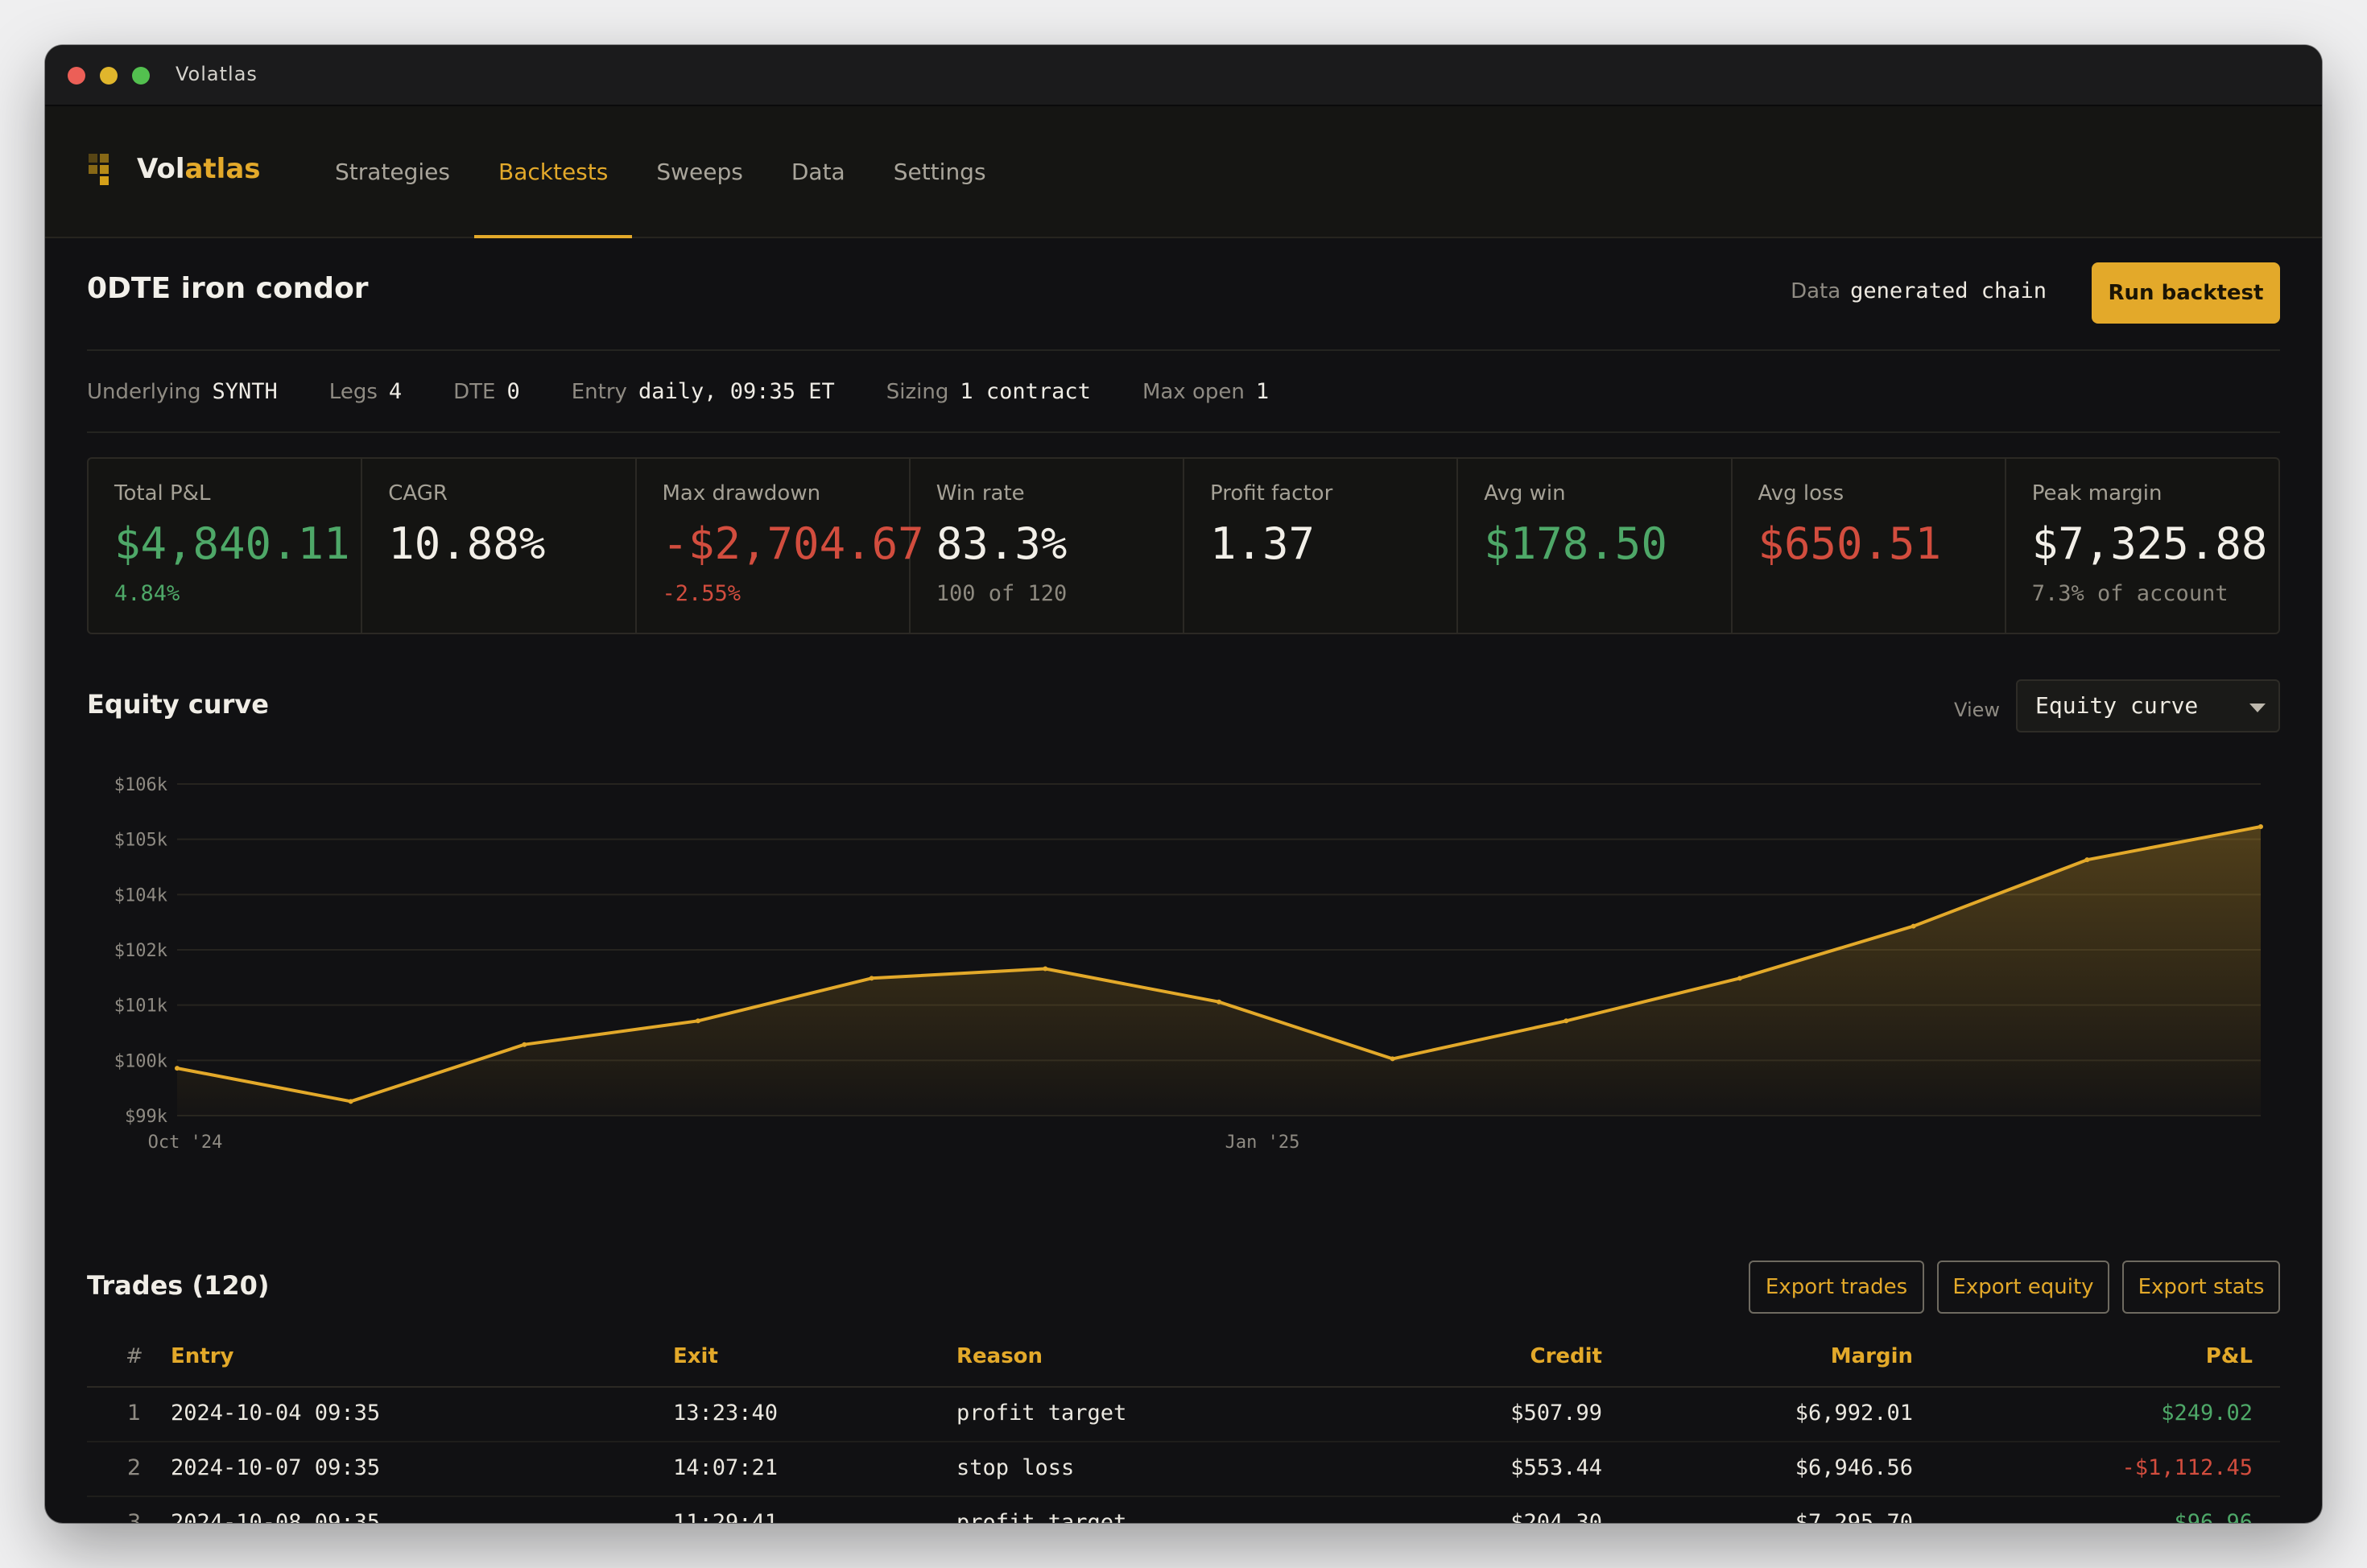  Describe the element at coordinates (162, 493) in the screenshot. I see `stat-label: Total P&L` at that location.